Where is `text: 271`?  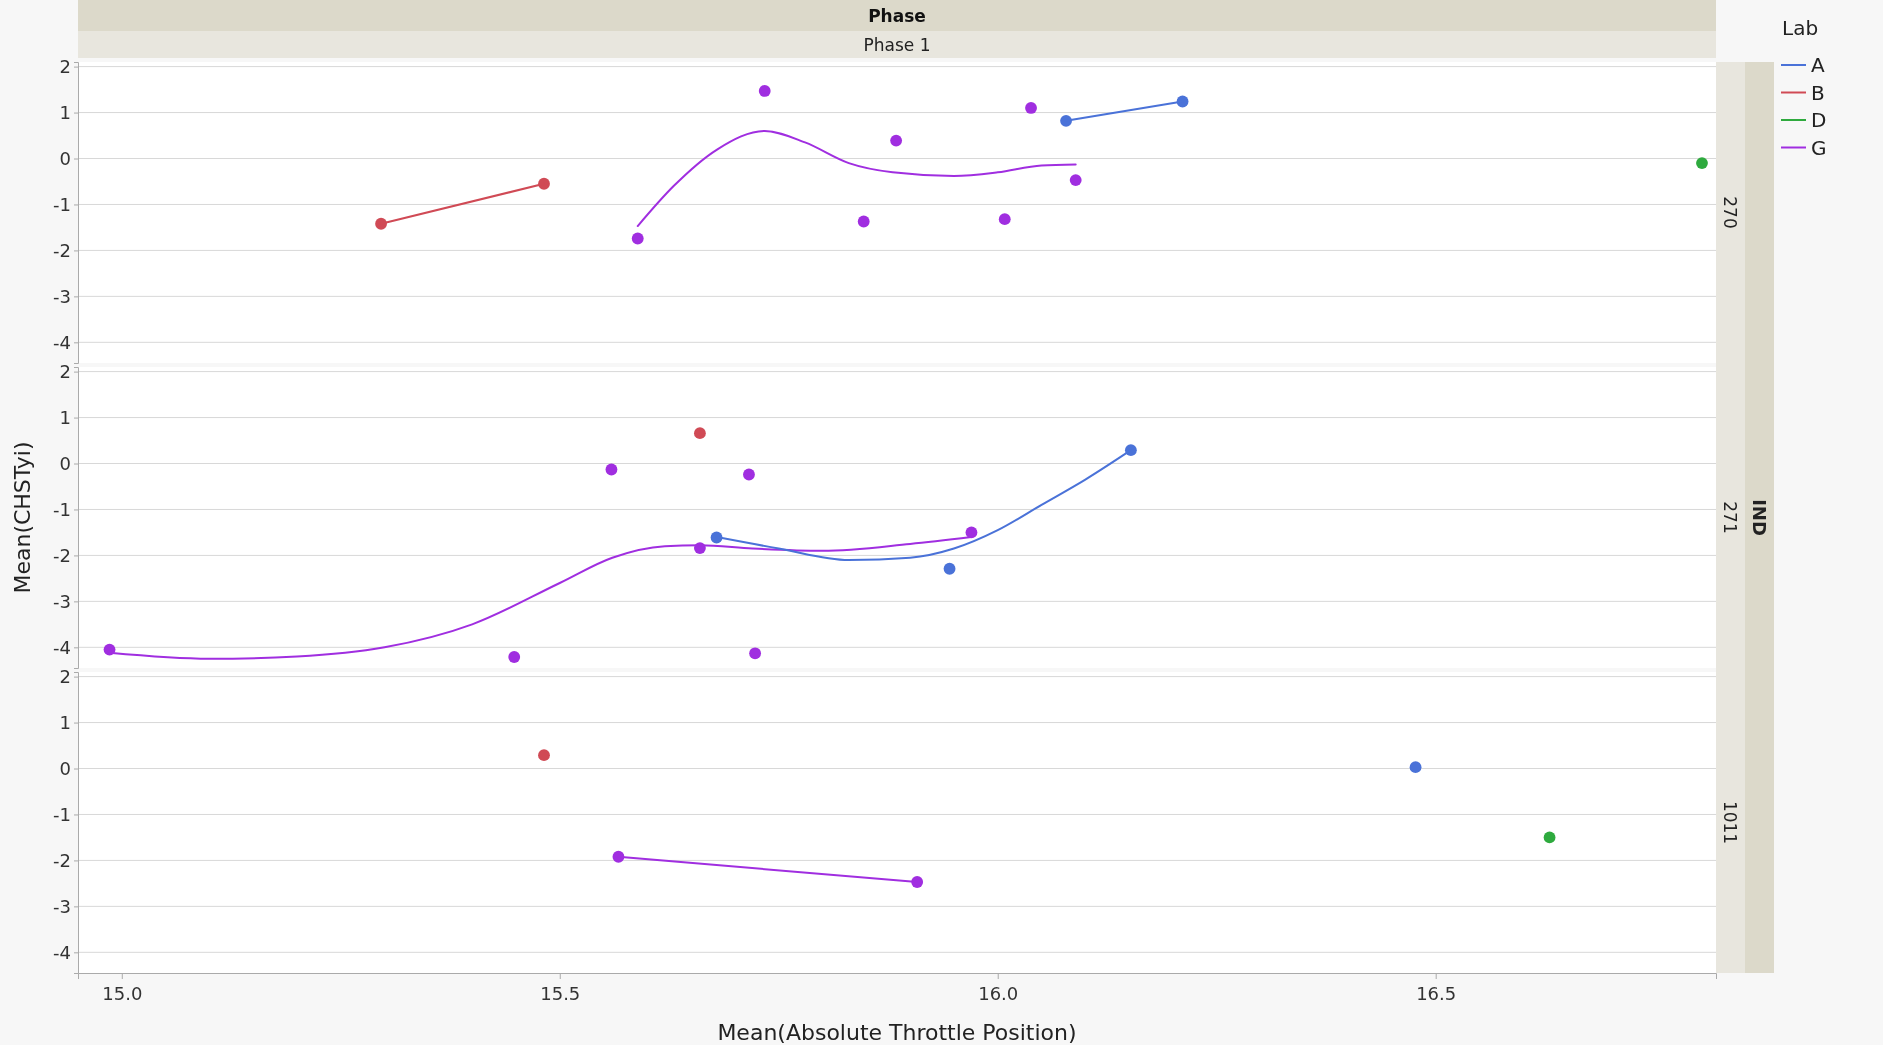 text: 271 is located at coordinates (1730, 517).